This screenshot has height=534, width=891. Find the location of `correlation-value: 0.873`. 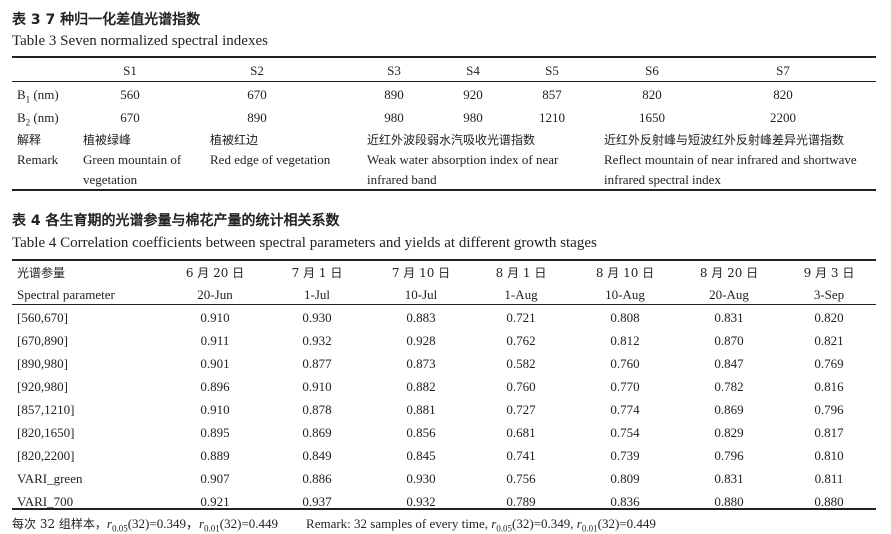

correlation-value: 0.873 is located at coordinates (421, 363).